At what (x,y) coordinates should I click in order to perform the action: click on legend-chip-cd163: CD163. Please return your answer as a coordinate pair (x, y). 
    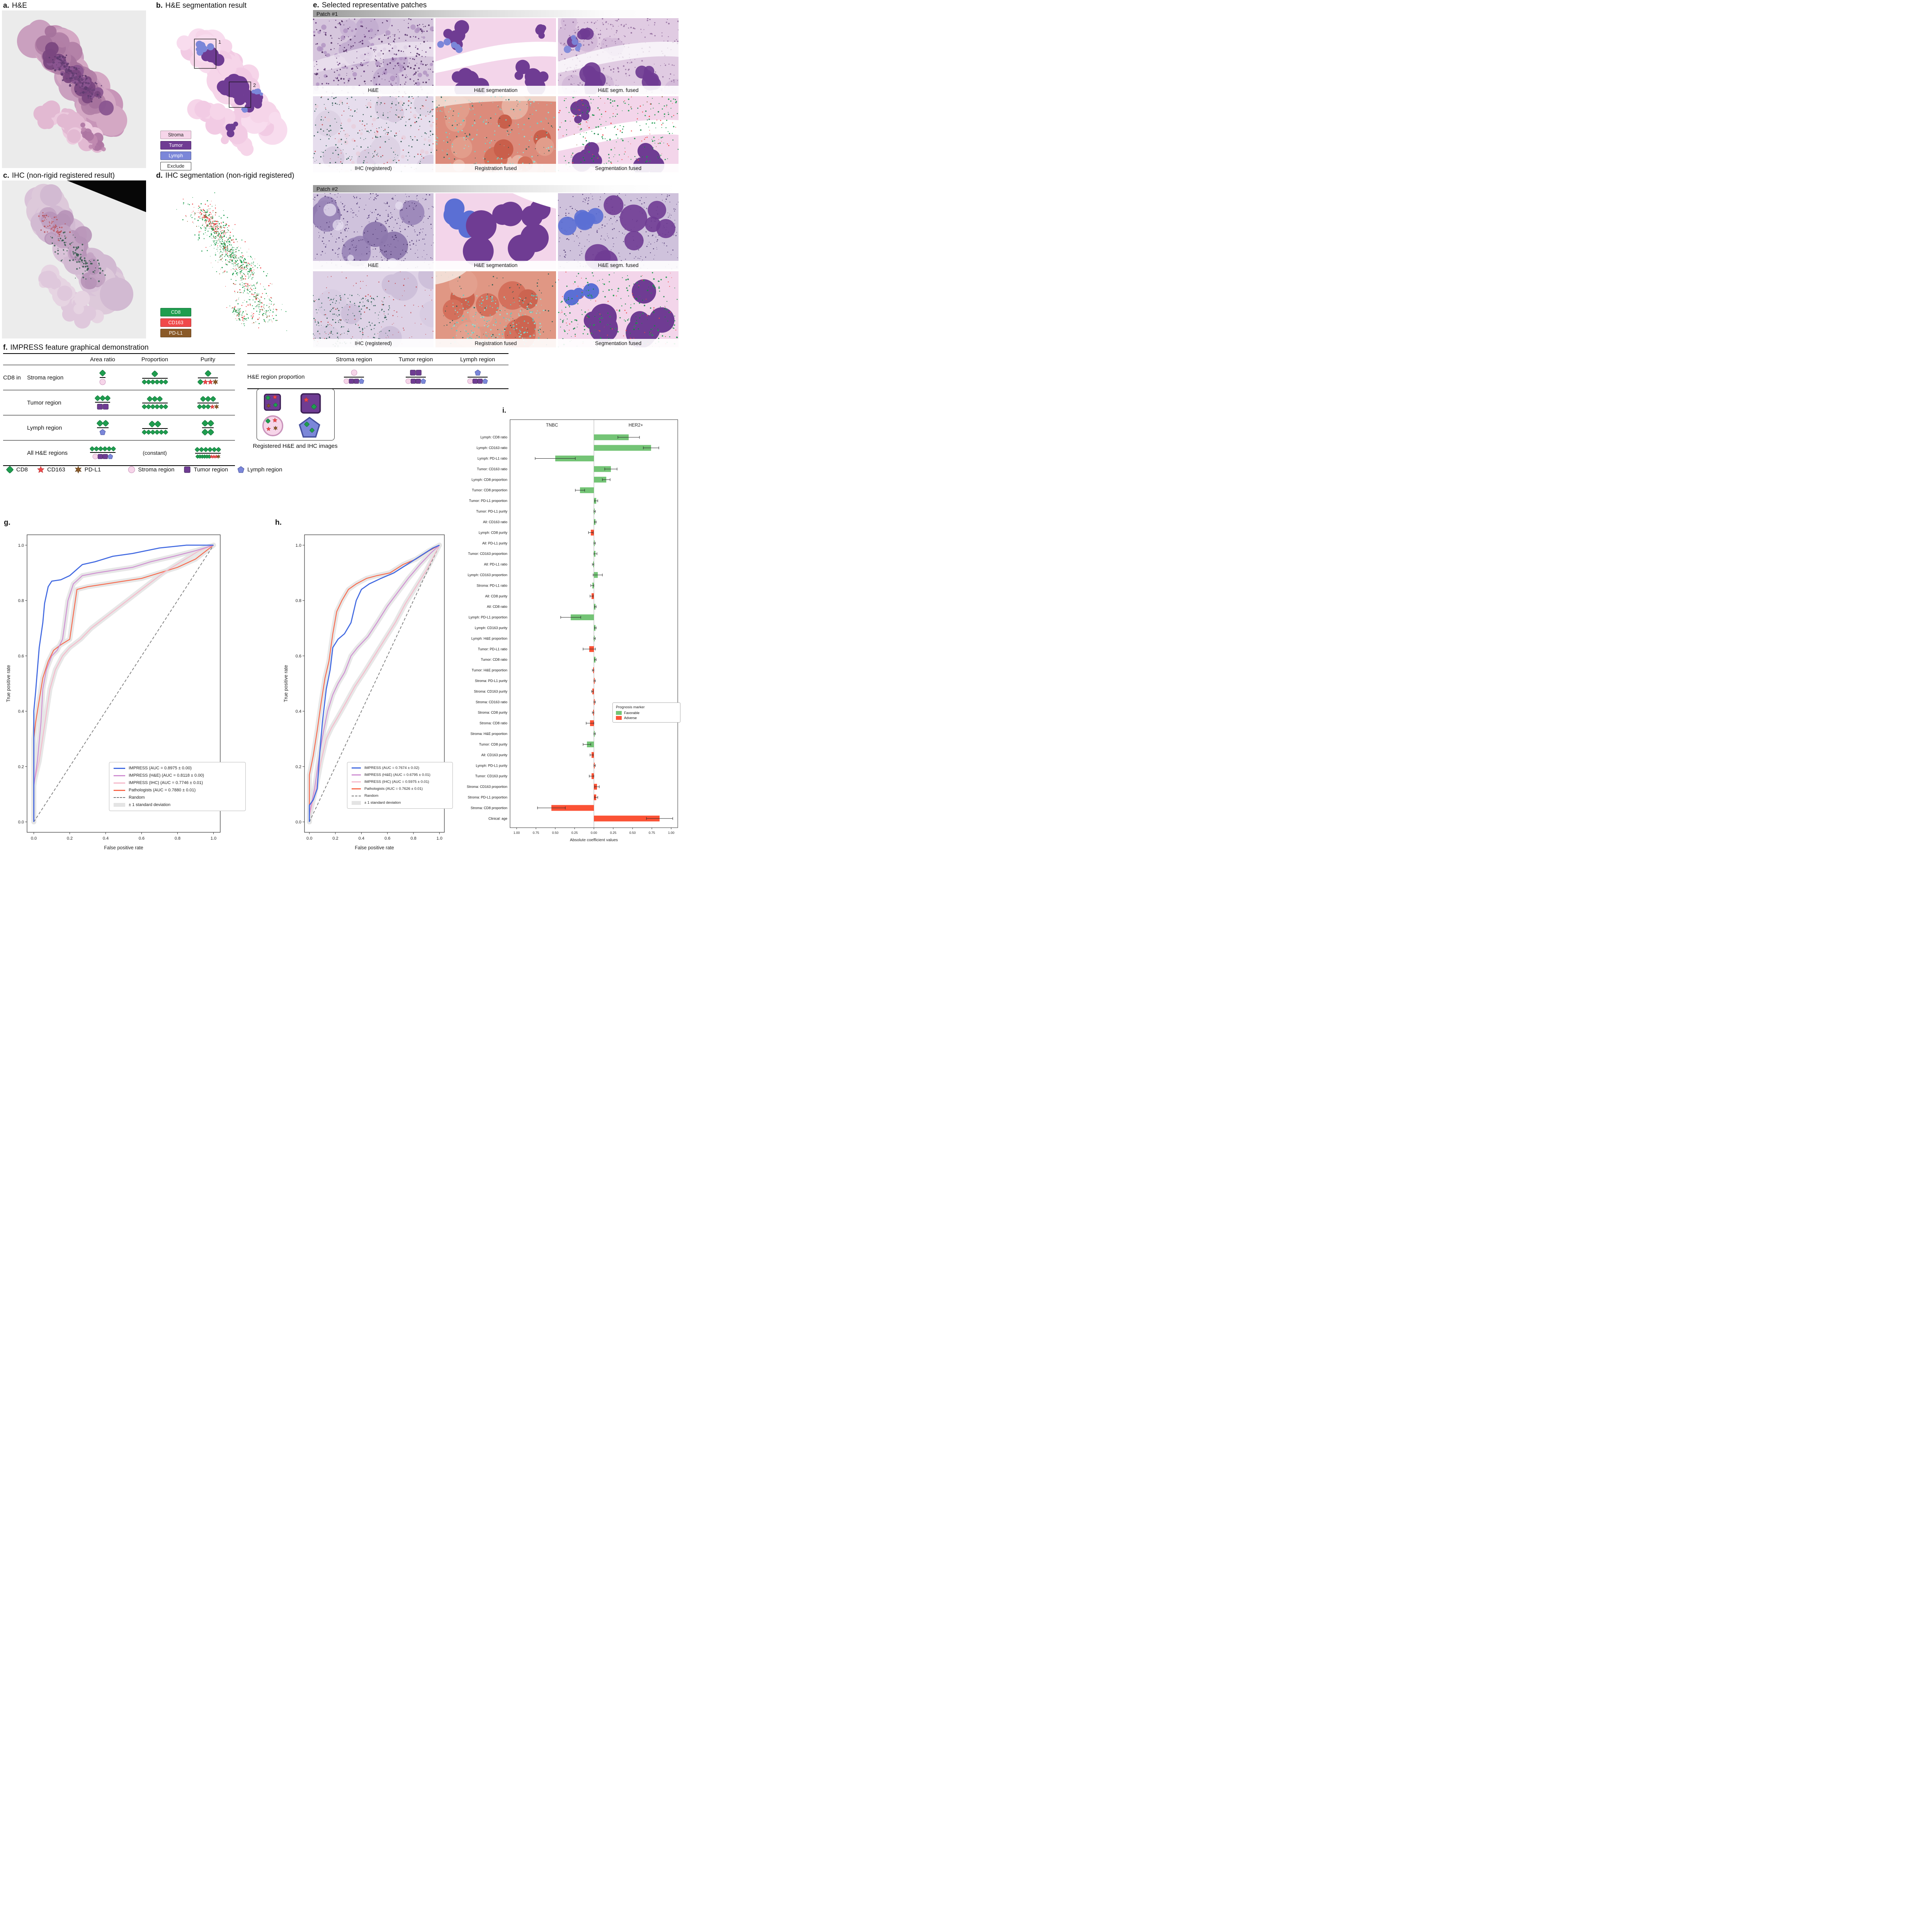
    Looking at the image, I should click on (176, 323).